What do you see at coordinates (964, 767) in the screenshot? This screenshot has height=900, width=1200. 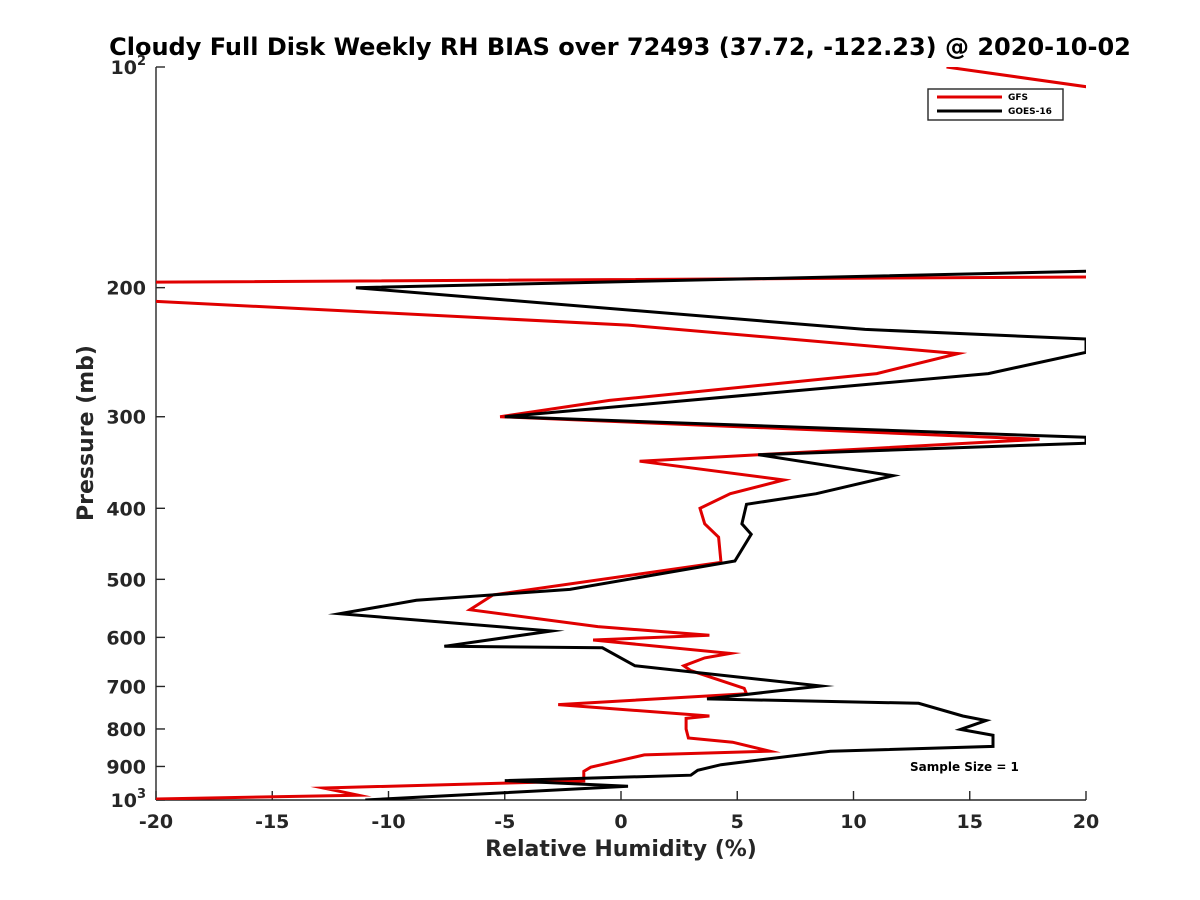 I see `sample-size-annotation: Sample Size = 1` at bounding box center [964, 767].